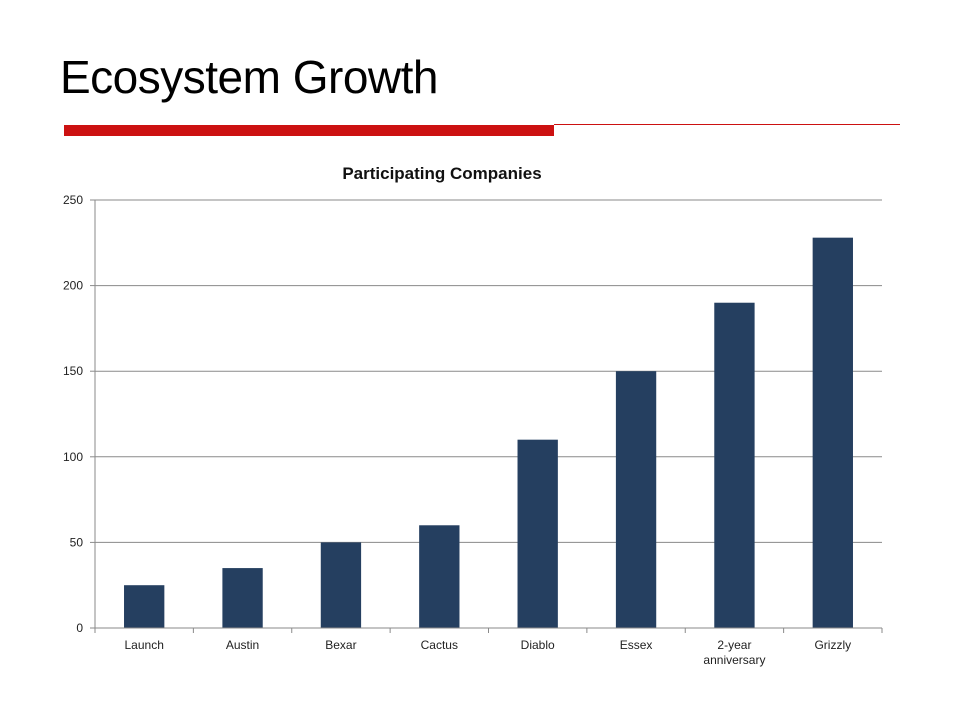 Image resolution: width=960 pixels, height=720 pixels. I want to click on x-tick-label: 2-year anniversary, so click(734, 652).